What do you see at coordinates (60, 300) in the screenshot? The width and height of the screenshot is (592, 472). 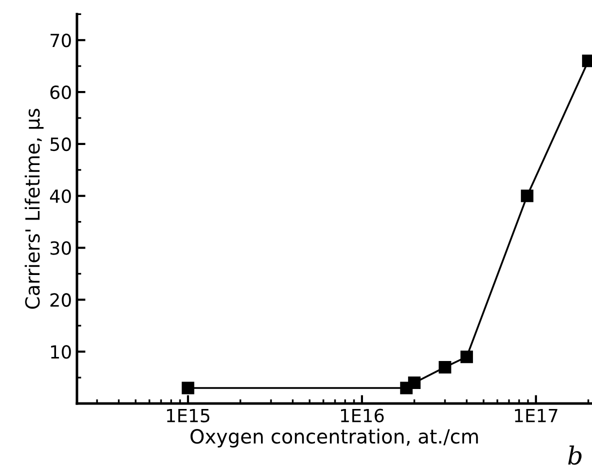 I see `y-tick-label: 20` at bounding box center [60, 300].